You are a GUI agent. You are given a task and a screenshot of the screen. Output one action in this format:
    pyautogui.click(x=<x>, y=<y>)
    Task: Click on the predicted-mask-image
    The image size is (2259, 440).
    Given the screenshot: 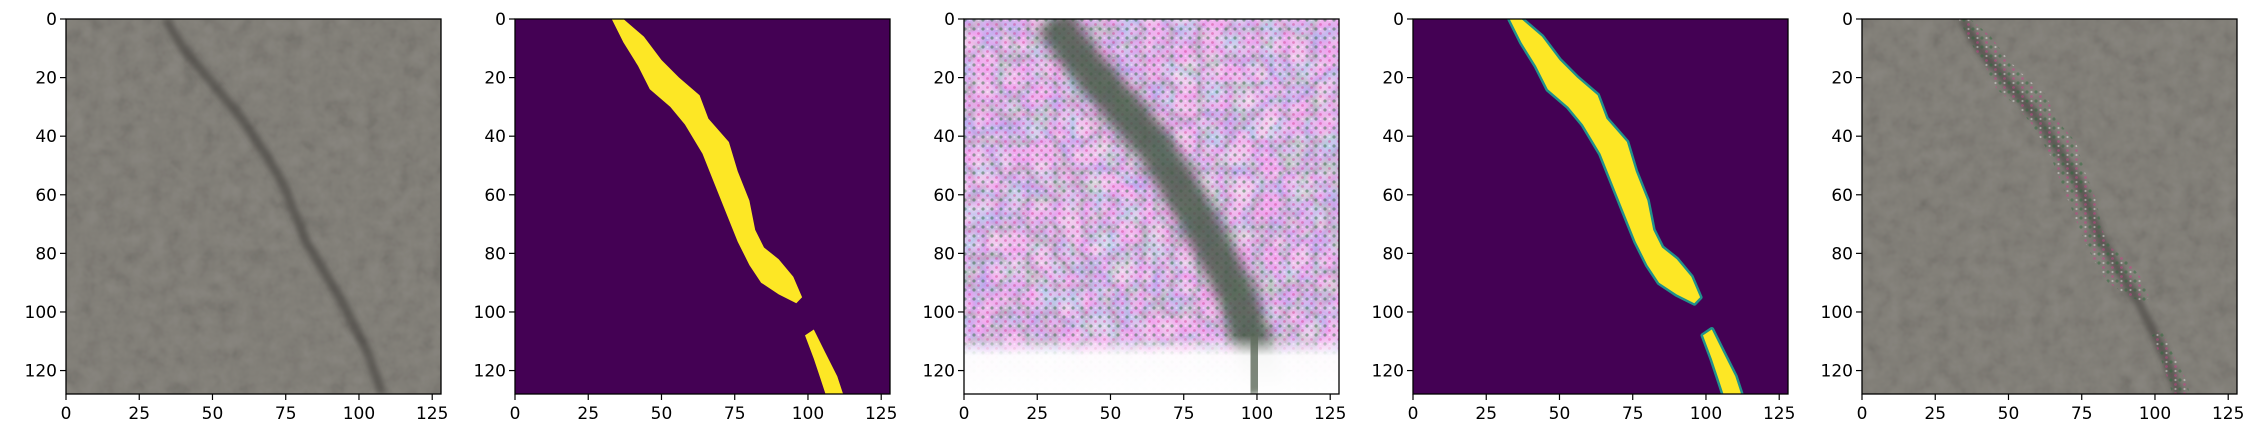 What is the action you would take?
    pyautogui.click(x=1600, y=206)
    